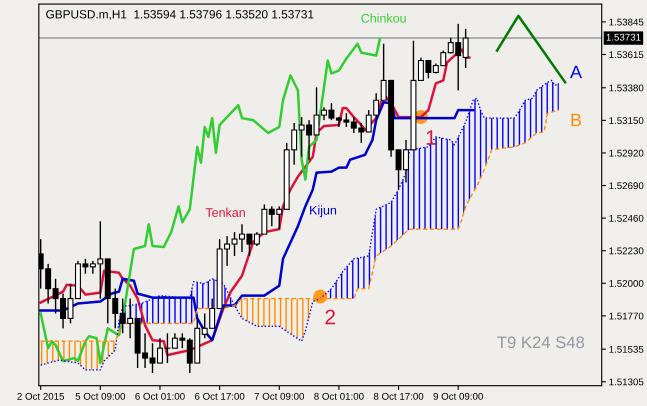  I want to click on series-label: Tenkan, so click(225, 212).